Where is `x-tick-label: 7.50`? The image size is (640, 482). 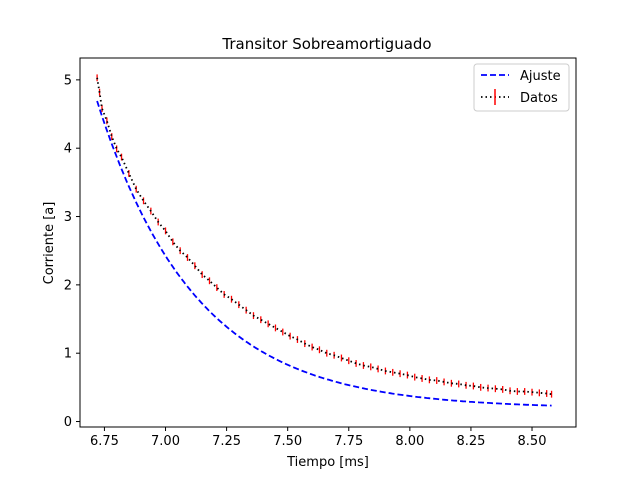
x-tick-label: 7.50 is located at coordinates (287, 441).